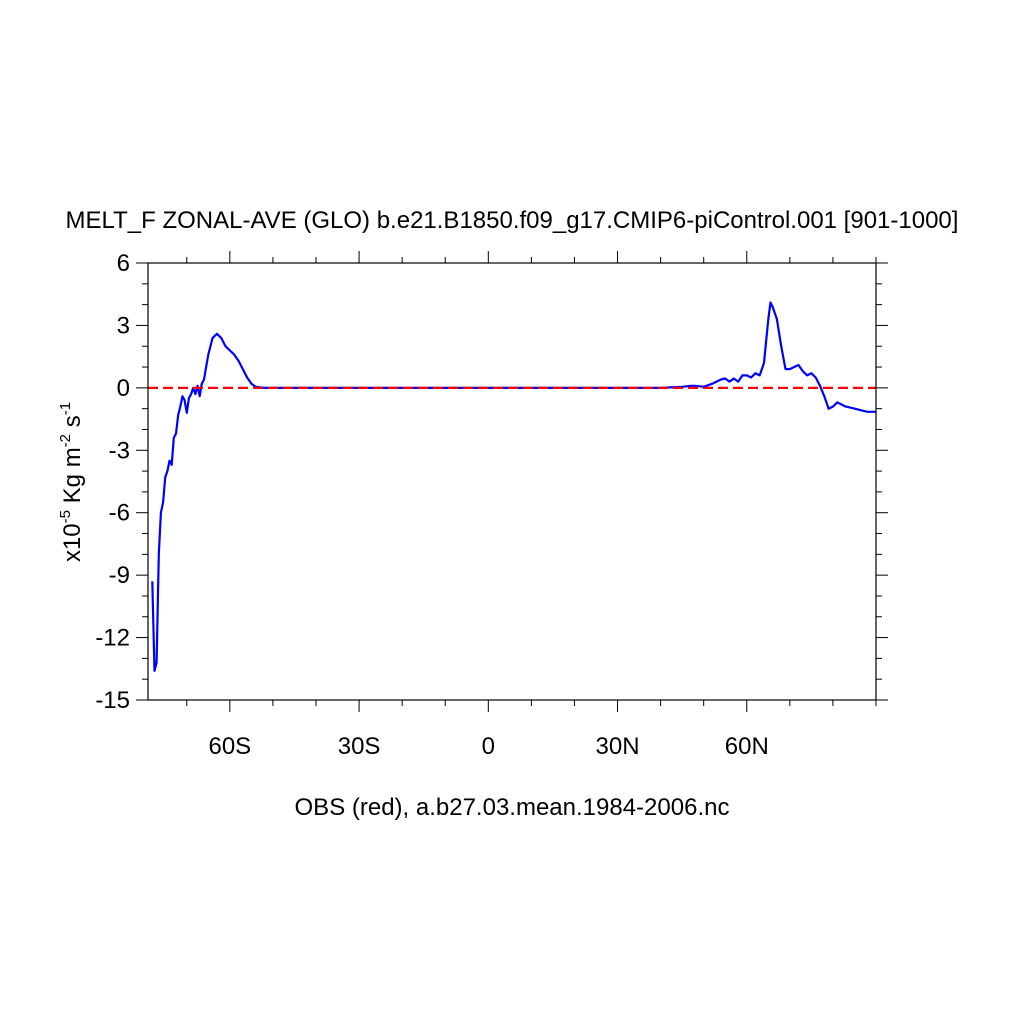  I want to click on y-axis-label: x10-5 Kg m-2 s-1, so click(71, 482).